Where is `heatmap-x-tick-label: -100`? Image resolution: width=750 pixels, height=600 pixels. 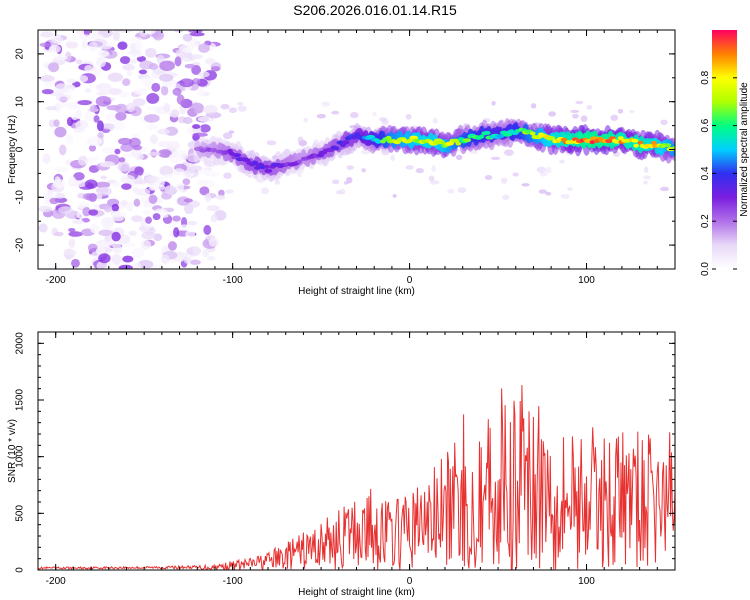 heatmap-x-tick-label: -100 is located at coordinates (233, 280).